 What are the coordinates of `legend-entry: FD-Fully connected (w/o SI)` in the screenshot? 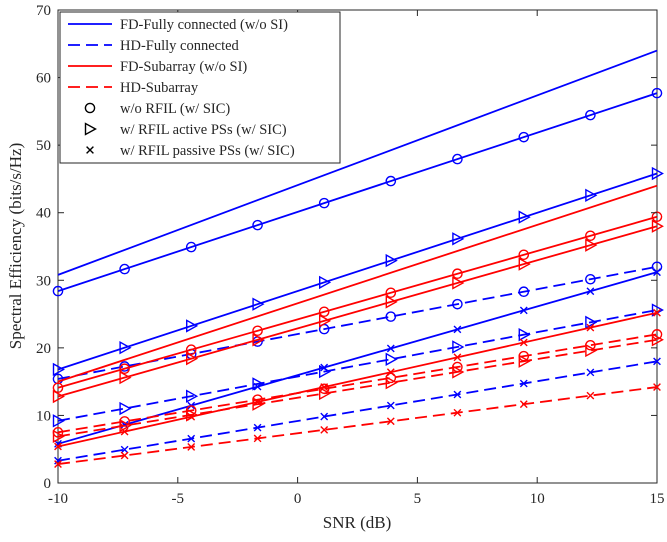 It's located at (178, 25).